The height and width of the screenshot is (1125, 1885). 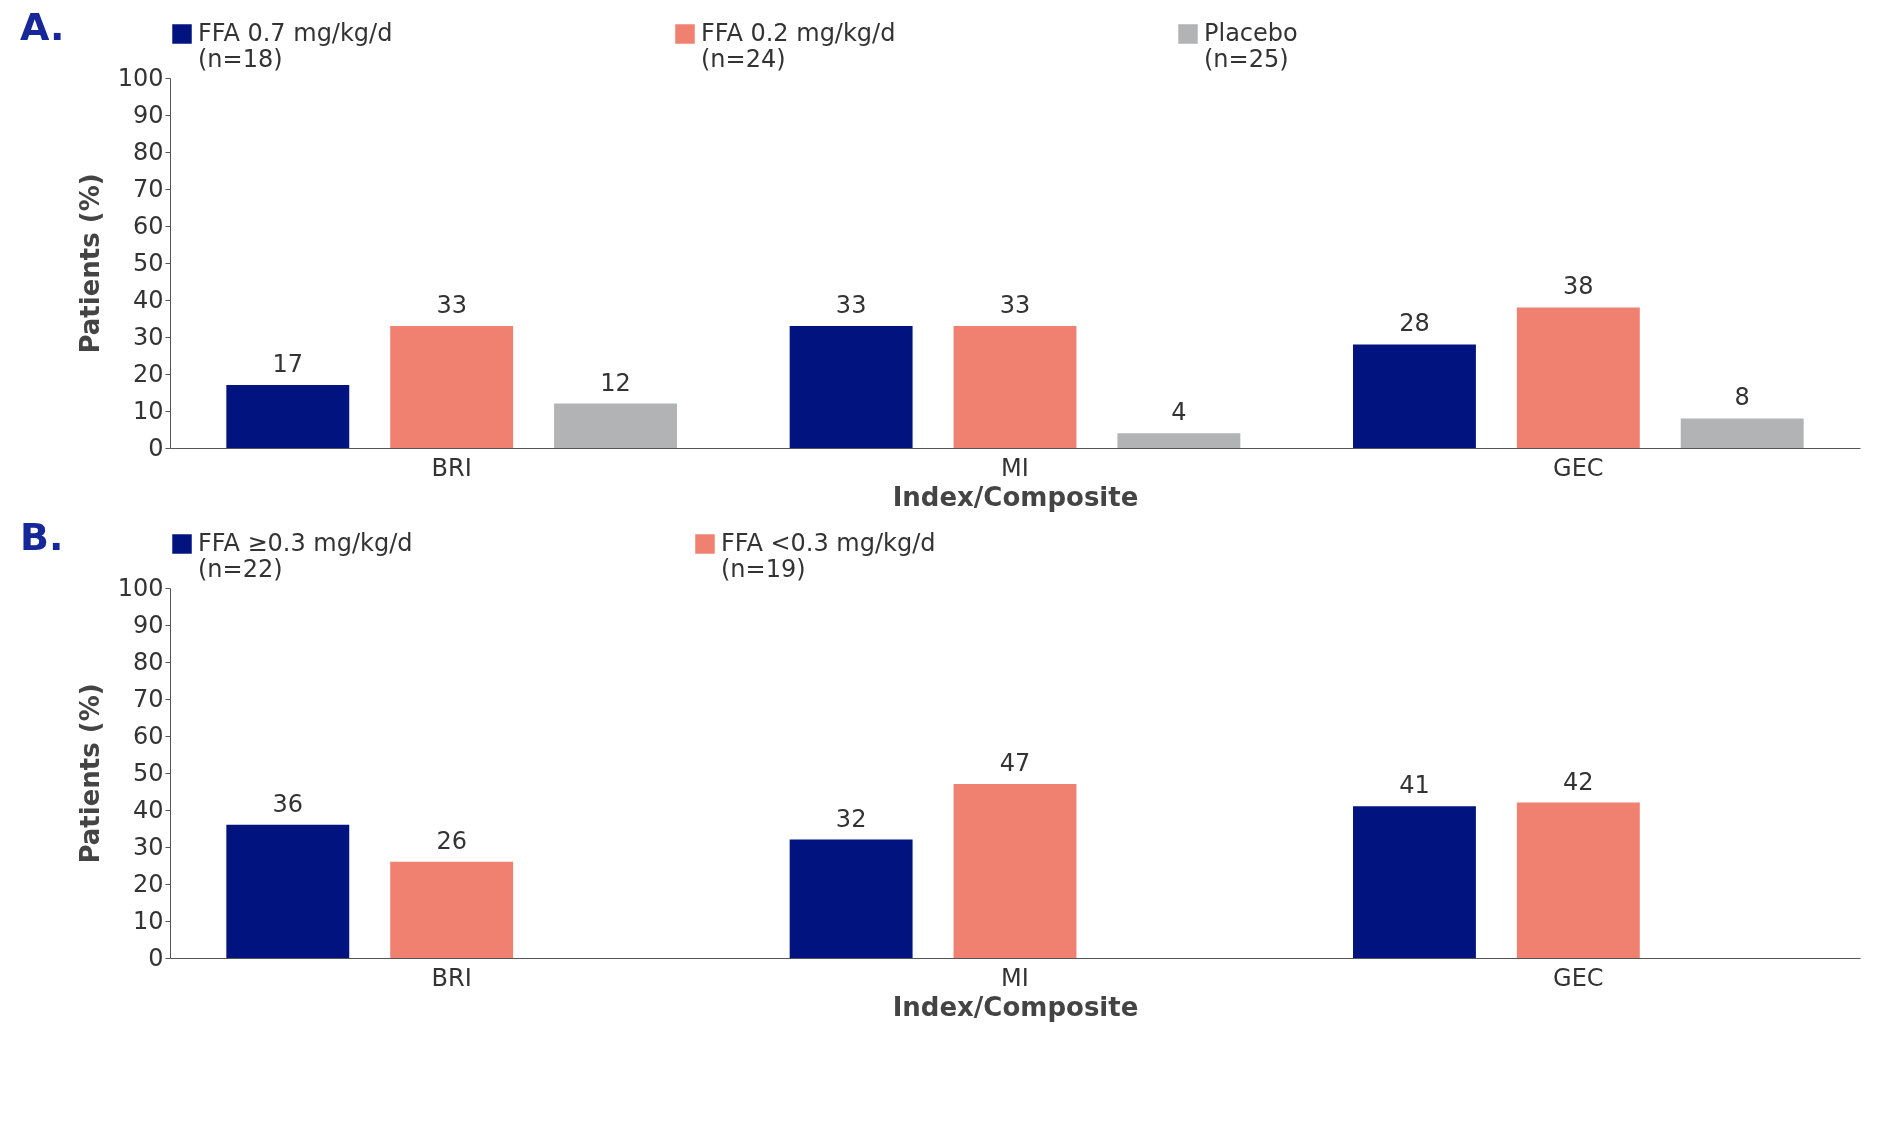 What do you see at coordinates (1414, 323) in the screenshot?
I see `data-label: 28` at bounding box center [1414, 323].